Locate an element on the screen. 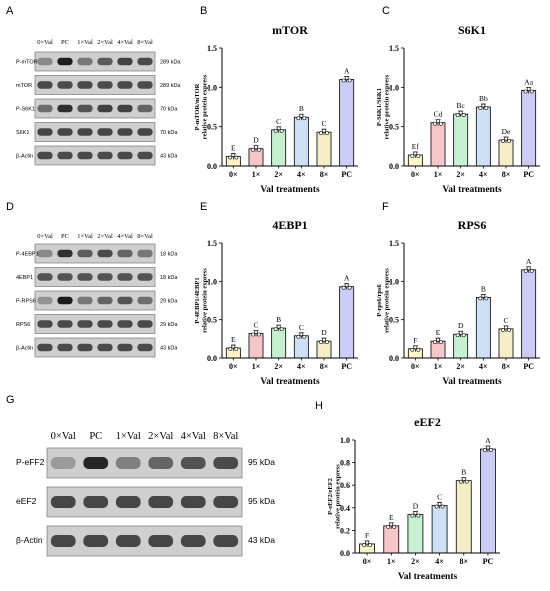 The width and height of the screenshot is (550, 591). protein-label: RPS6 is located at coordinates (23, 325).